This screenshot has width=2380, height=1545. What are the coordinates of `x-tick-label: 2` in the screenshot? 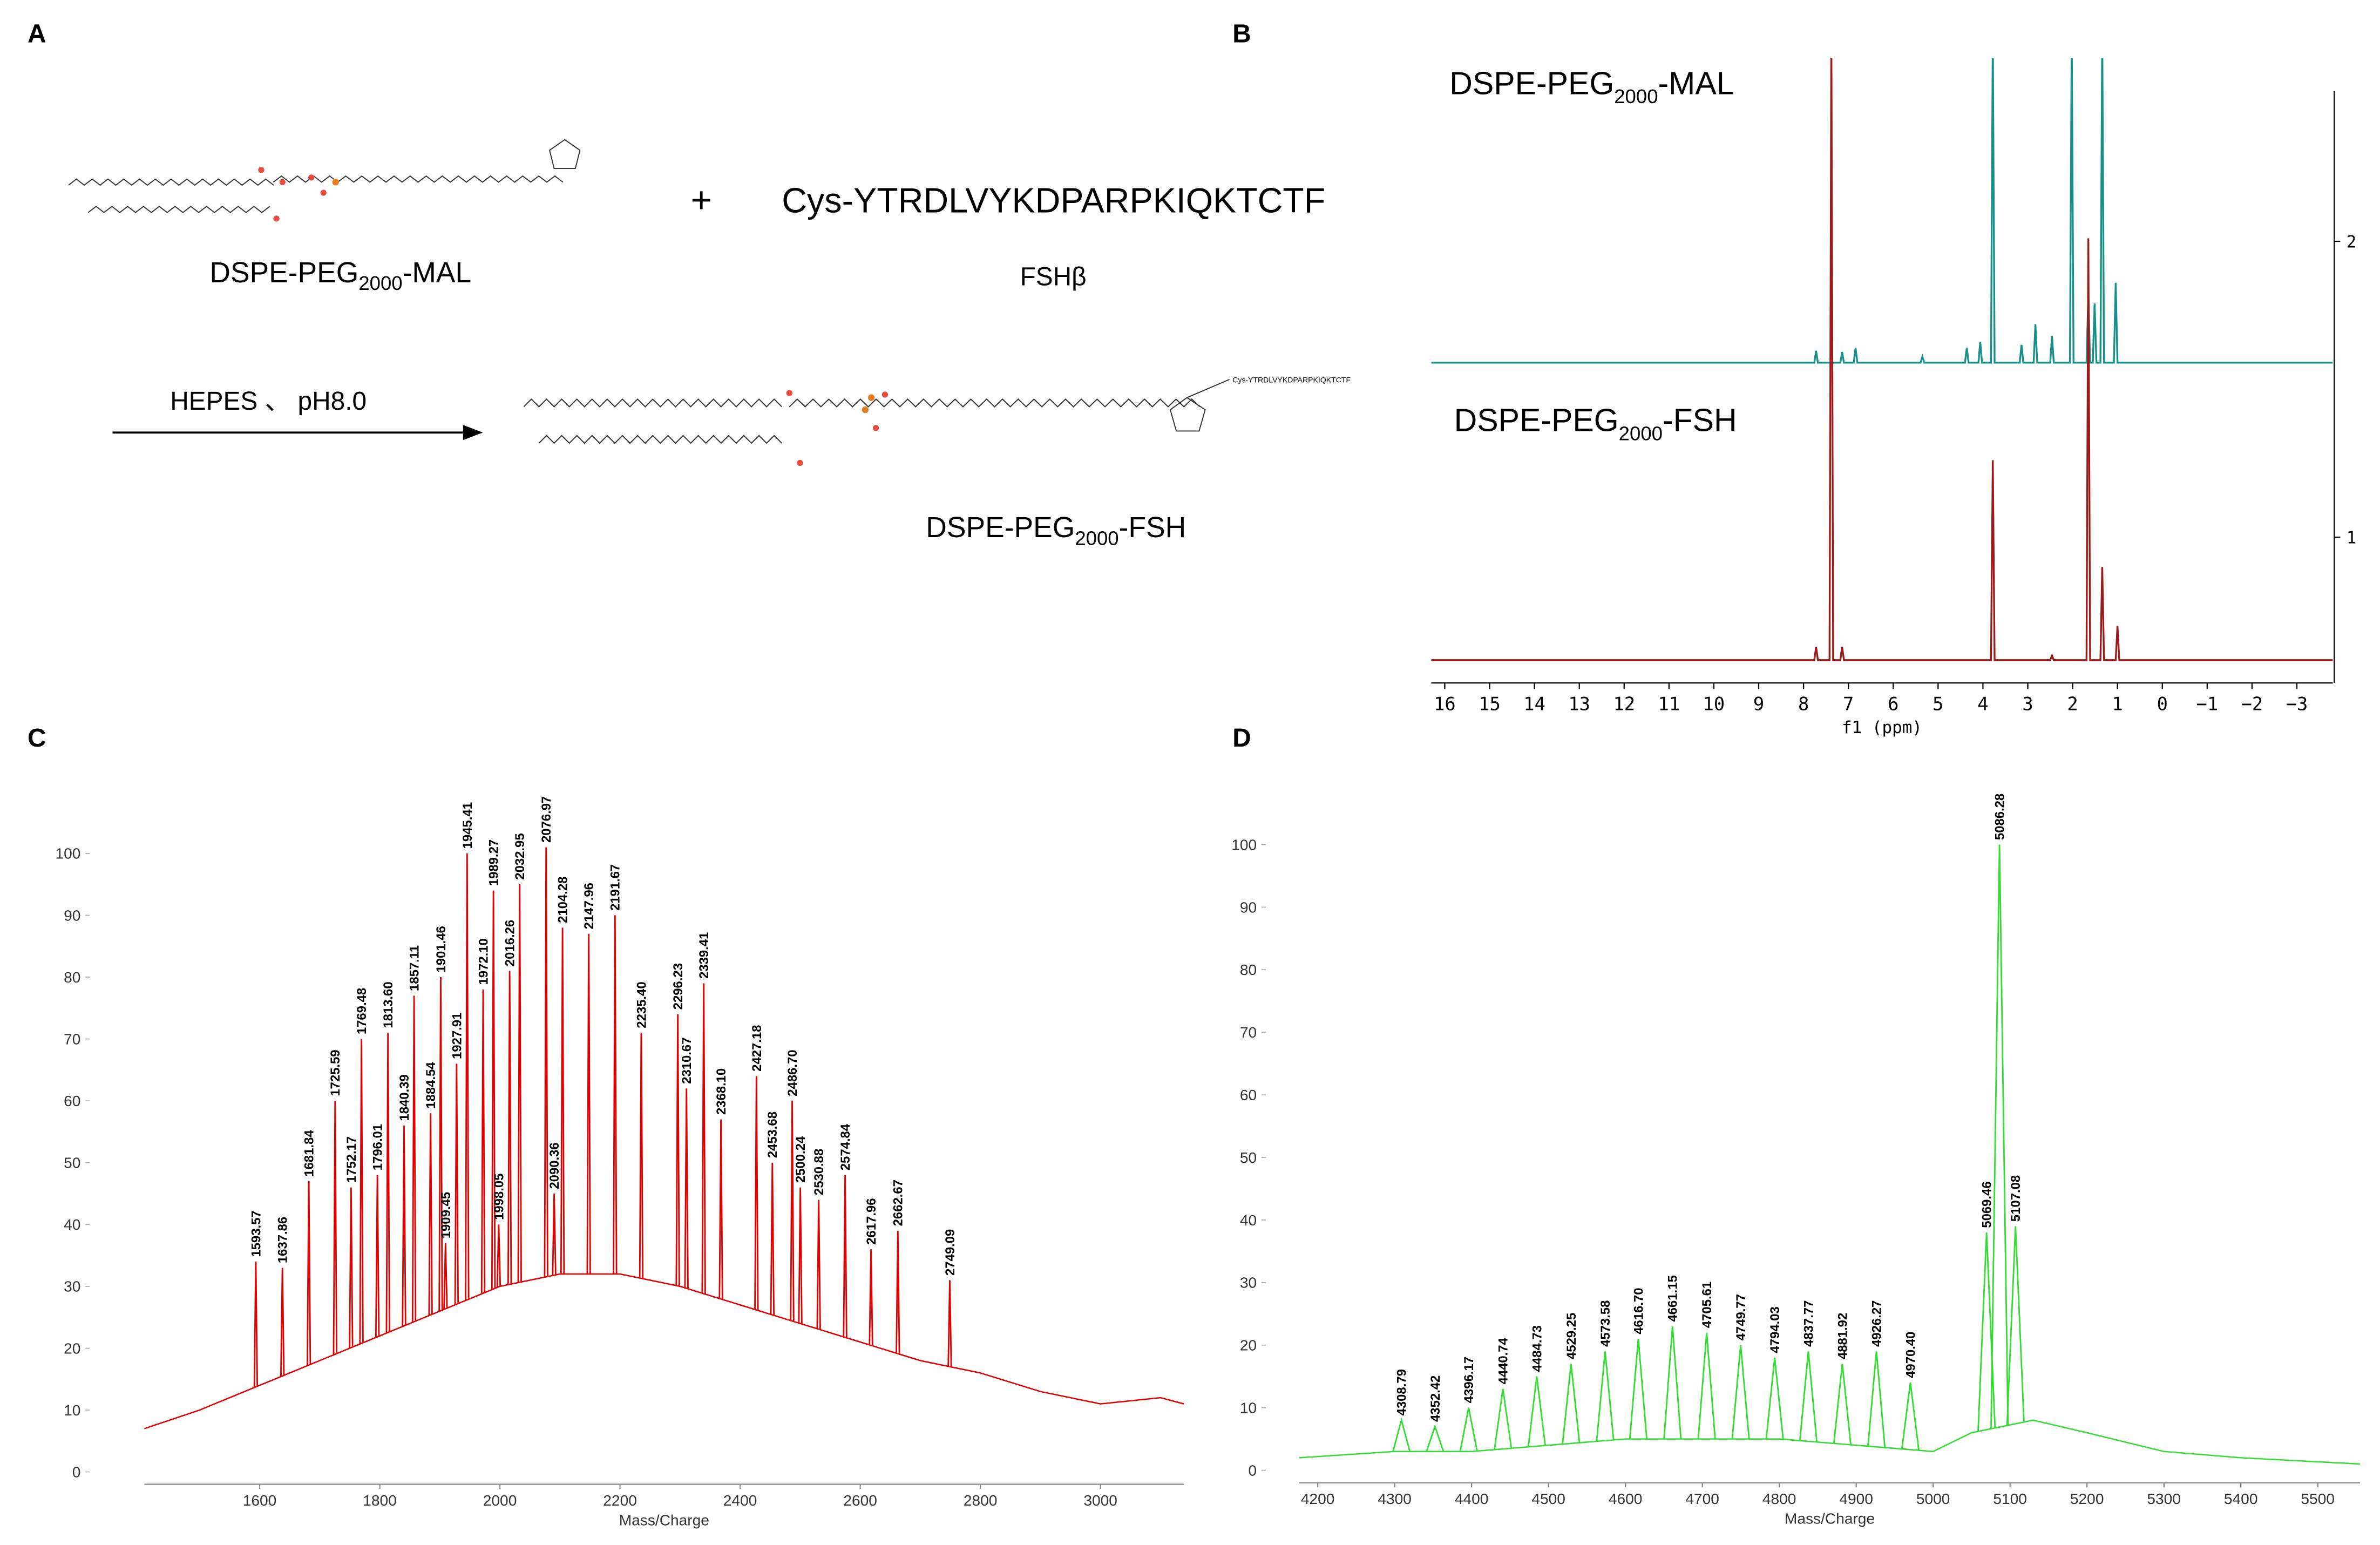 It's located at (2072, 704).